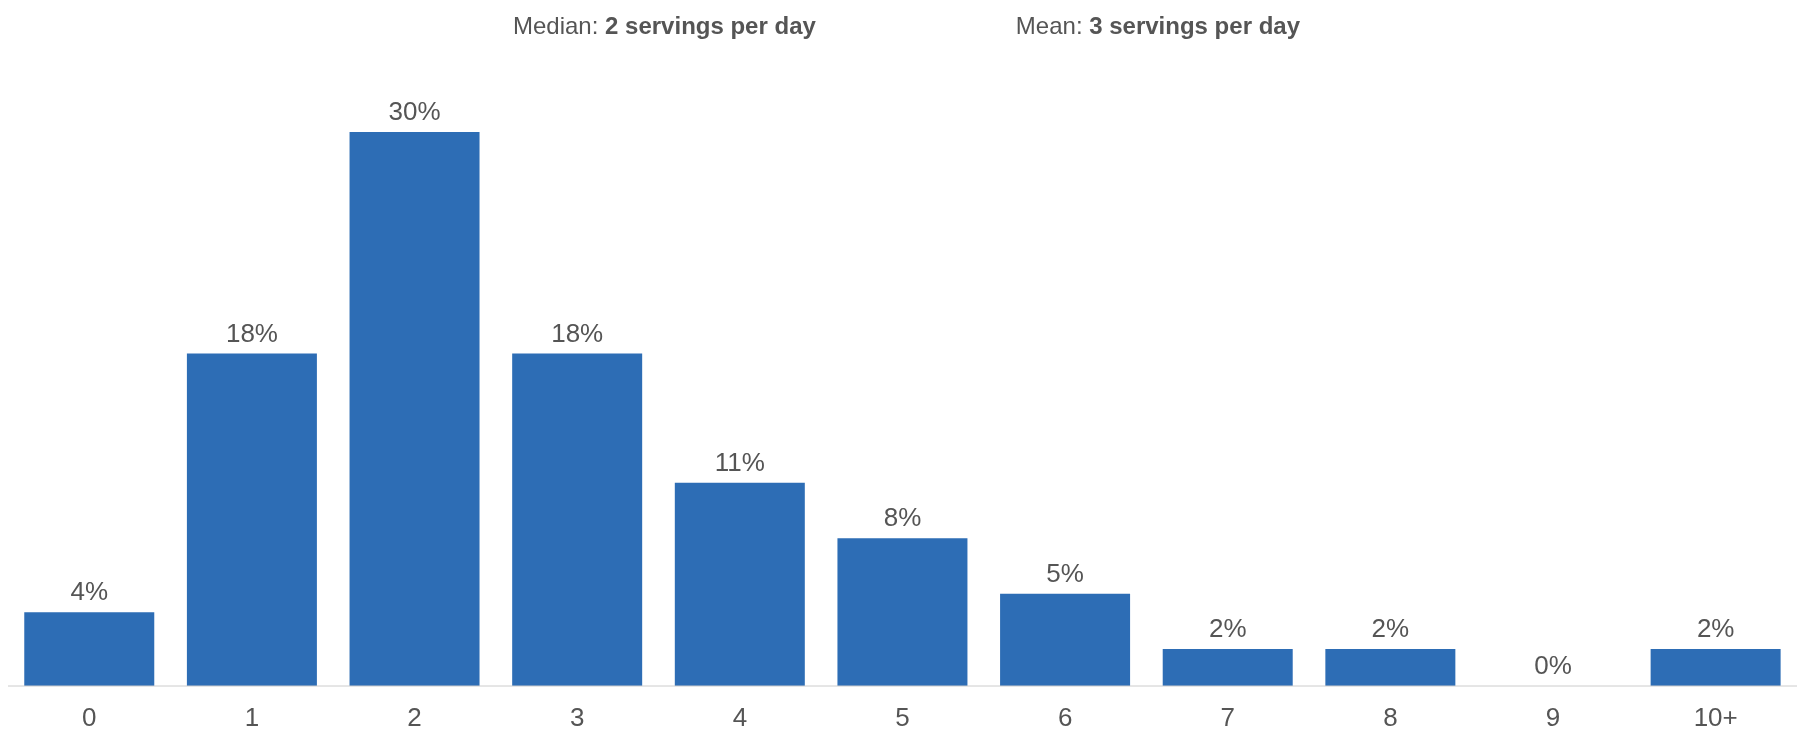 The image size is (1813, 747). What do you see at coordinates (1553, 717) in the screenshot?
I see `x-tick-label: 9` at bounding box center [1553, 717].